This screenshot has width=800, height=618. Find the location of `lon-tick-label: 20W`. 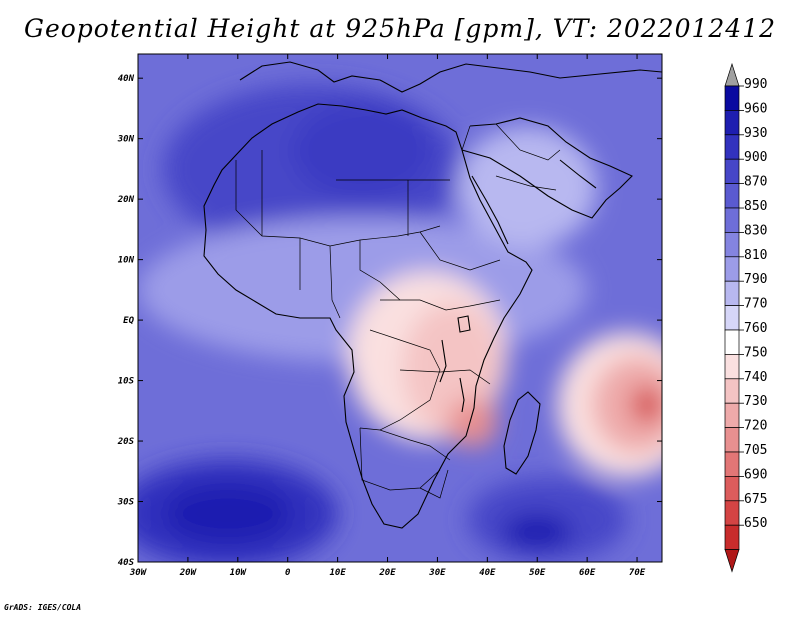

lon-tick-label: 20W is located at coordinates (188, 573).